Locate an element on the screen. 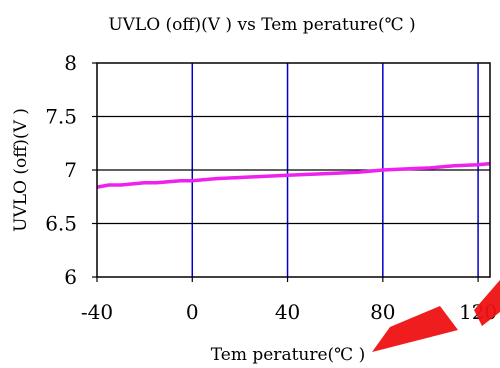  x-tick-label: 0 is located at coordinates (192, 312).